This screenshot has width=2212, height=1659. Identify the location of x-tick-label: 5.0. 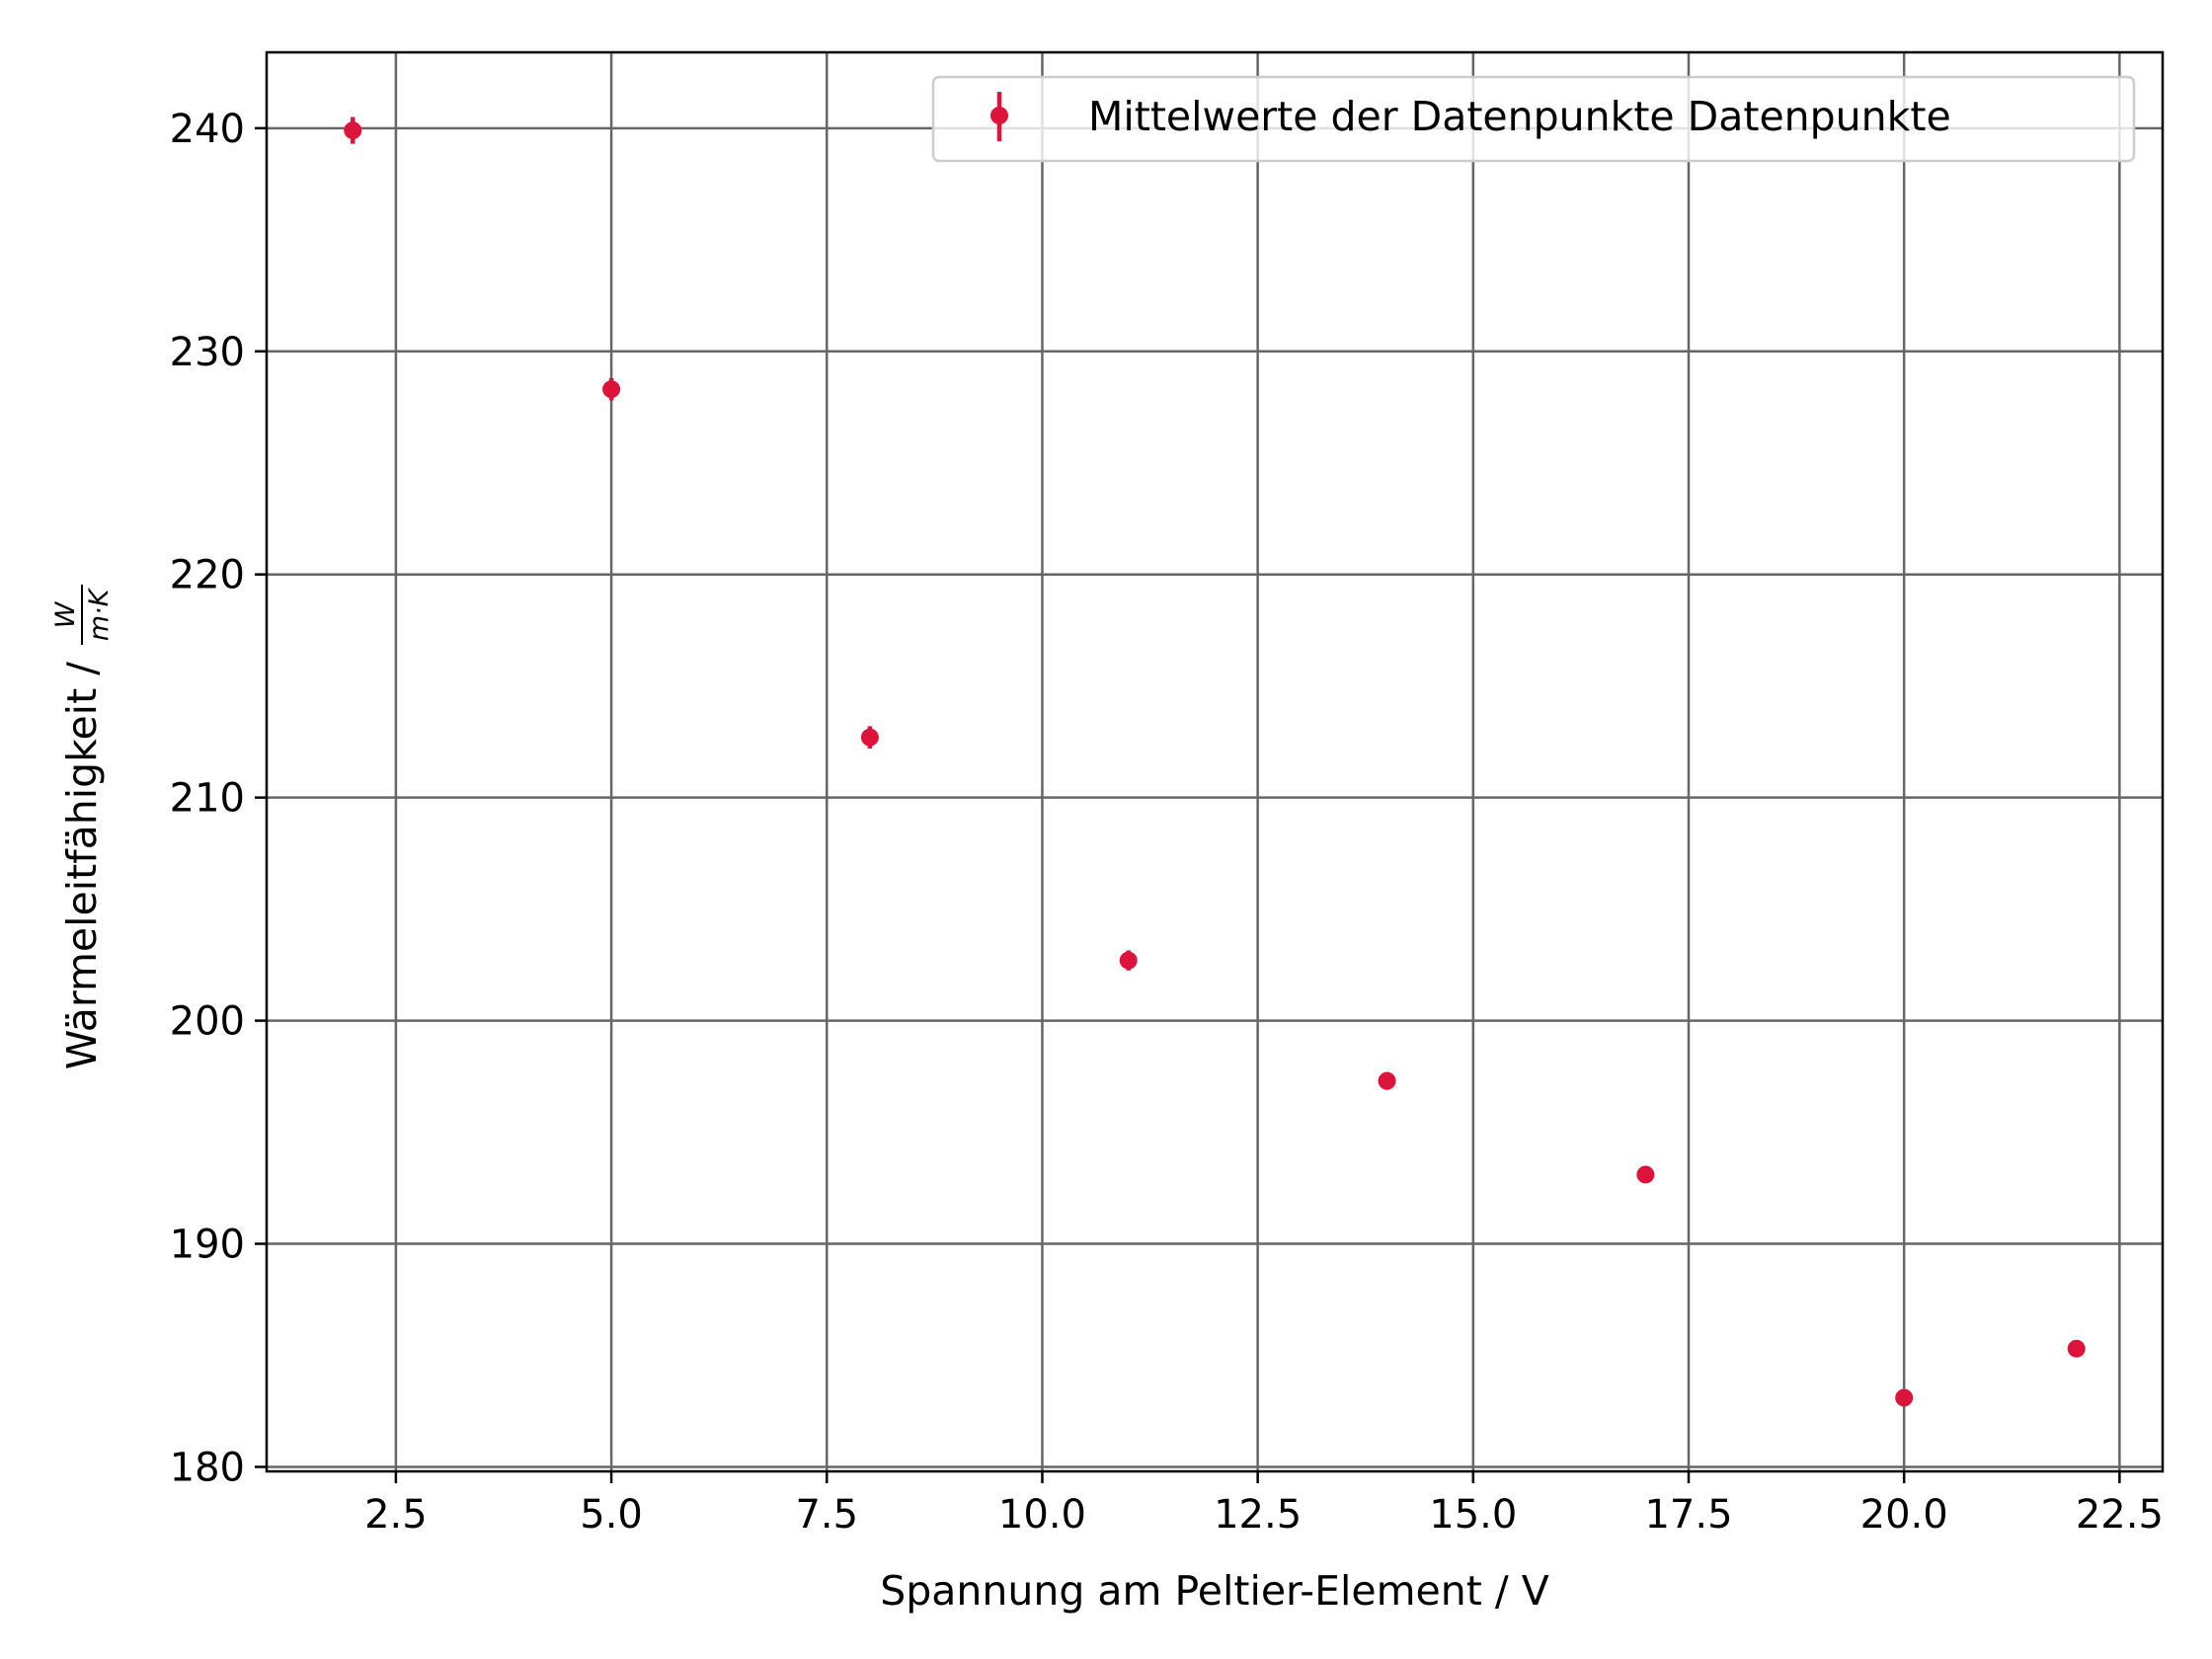
(611, 1515).